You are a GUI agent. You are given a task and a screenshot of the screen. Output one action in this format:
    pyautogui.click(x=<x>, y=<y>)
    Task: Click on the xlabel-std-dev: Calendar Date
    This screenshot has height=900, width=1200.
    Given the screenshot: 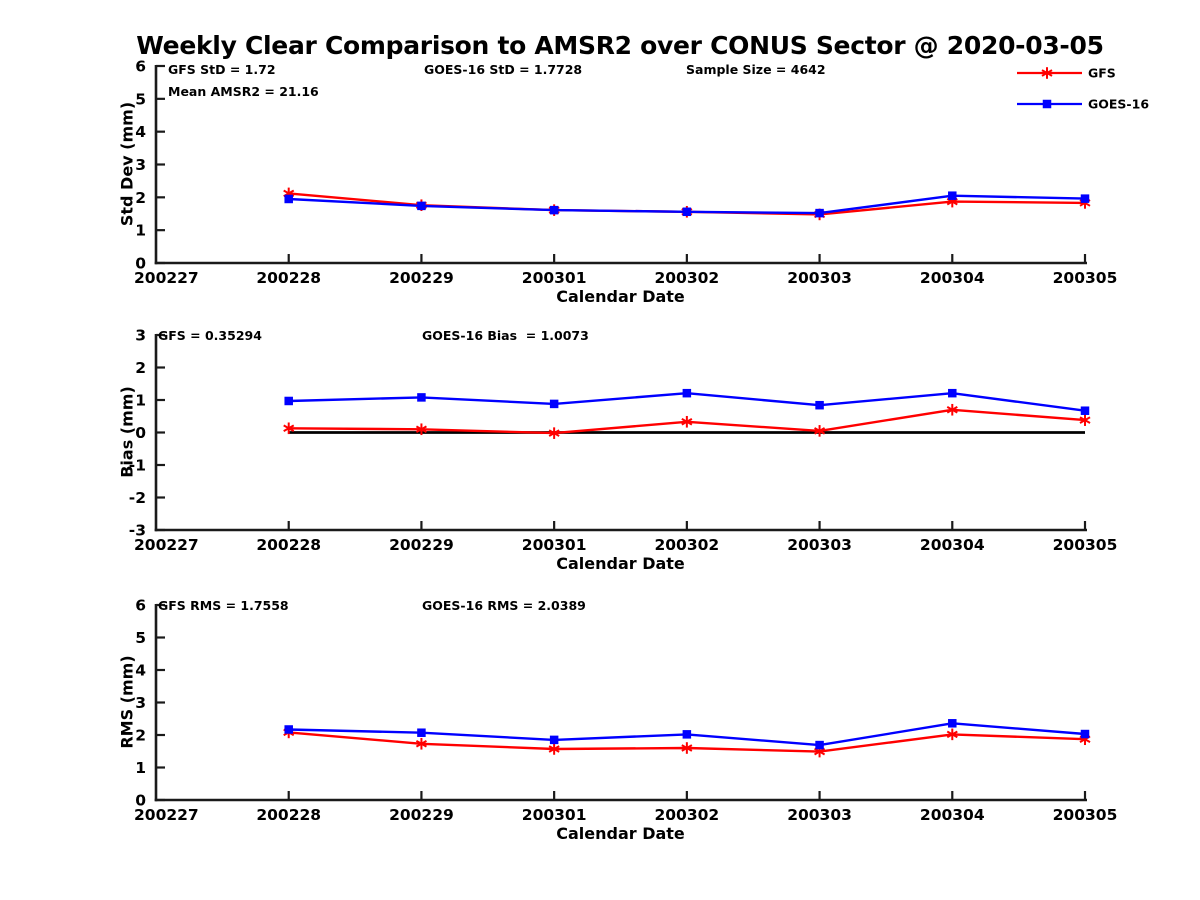 What is the action you would take?
    pyautogui.click(x=620, y=296)
    